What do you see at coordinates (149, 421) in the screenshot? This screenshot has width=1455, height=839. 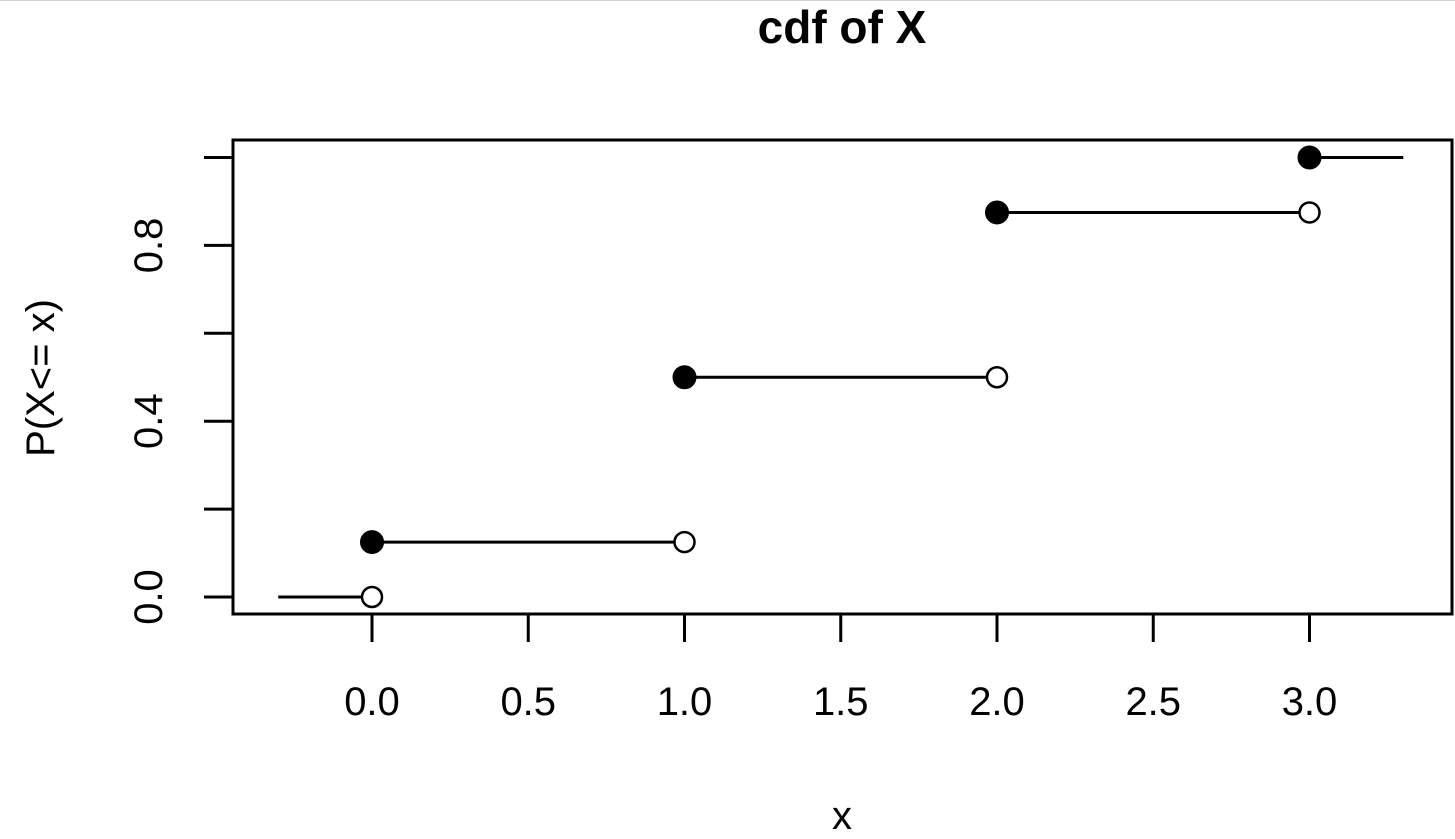 I see `y-tick-label: 0.4` at bounding box center [149, 421].